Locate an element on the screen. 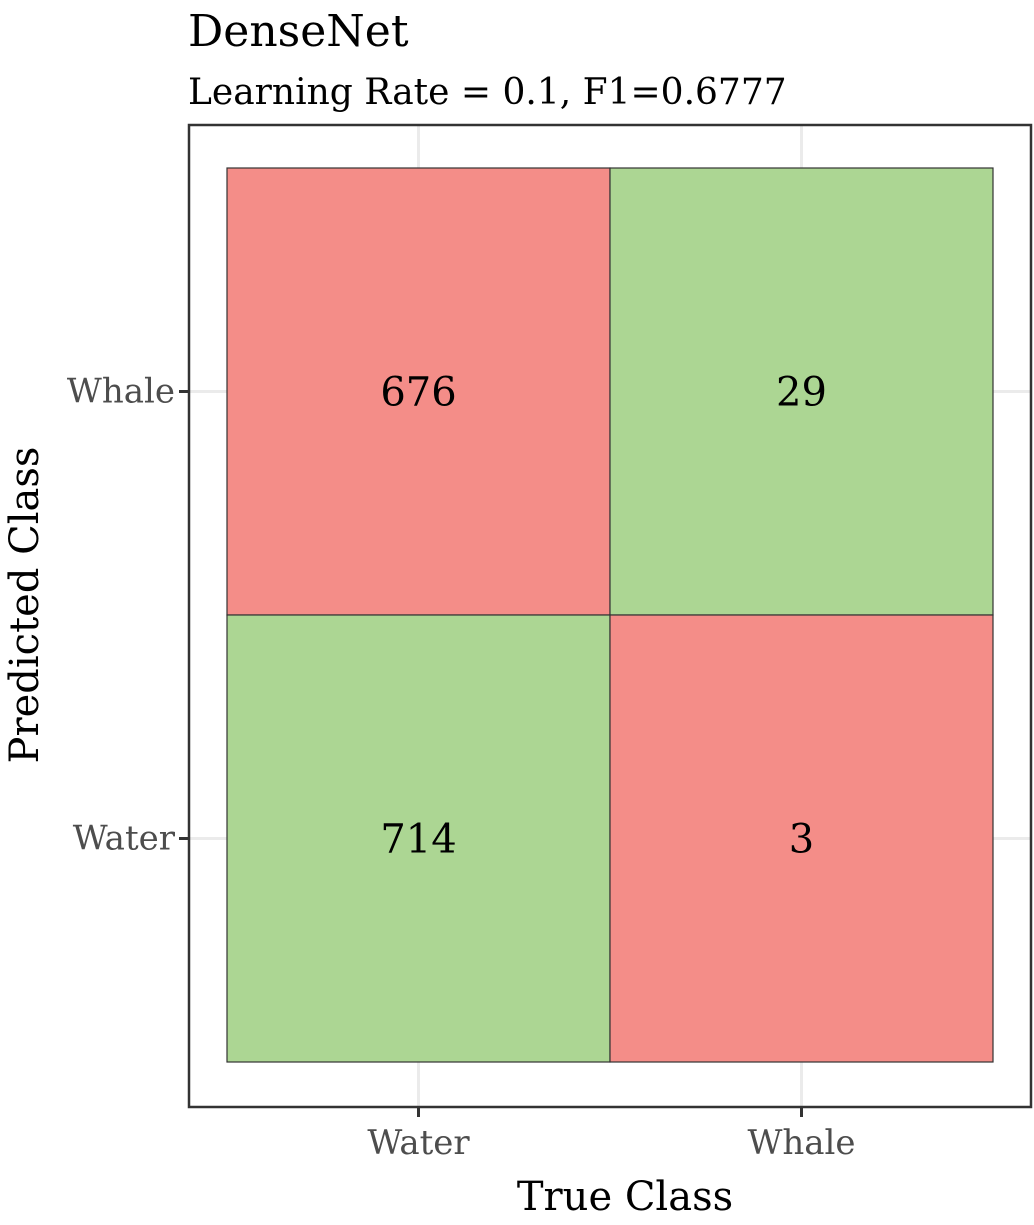 This screenshot has height=1225, width=1034. x-tick-label: Whale is located at coordinates (801, 1143).